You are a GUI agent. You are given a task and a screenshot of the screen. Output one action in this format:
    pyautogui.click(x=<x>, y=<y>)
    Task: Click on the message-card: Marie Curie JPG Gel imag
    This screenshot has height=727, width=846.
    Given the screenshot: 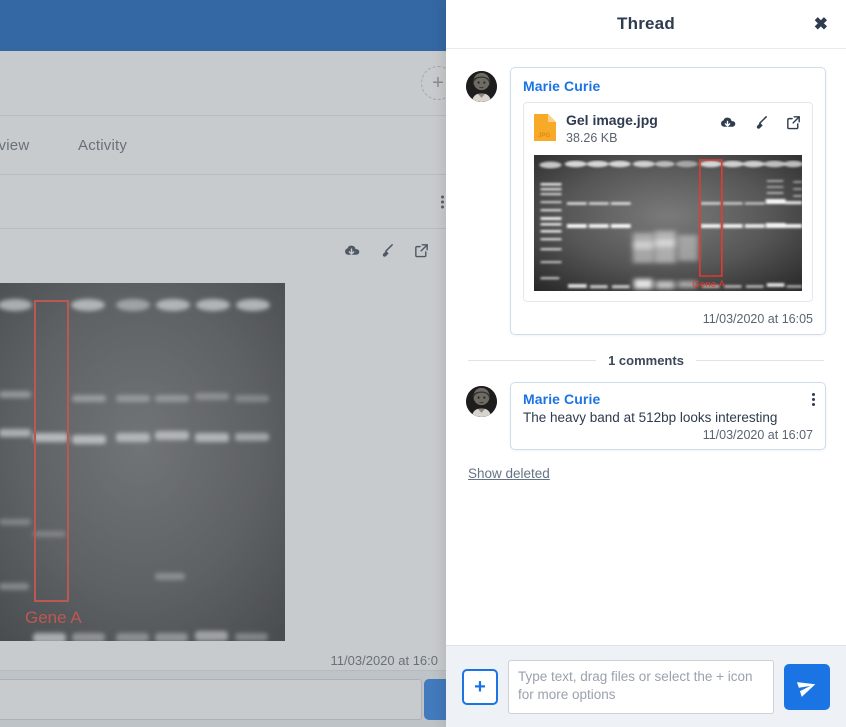 What is the action you would take?
    pyautogui.click(x=668, y=201)
    